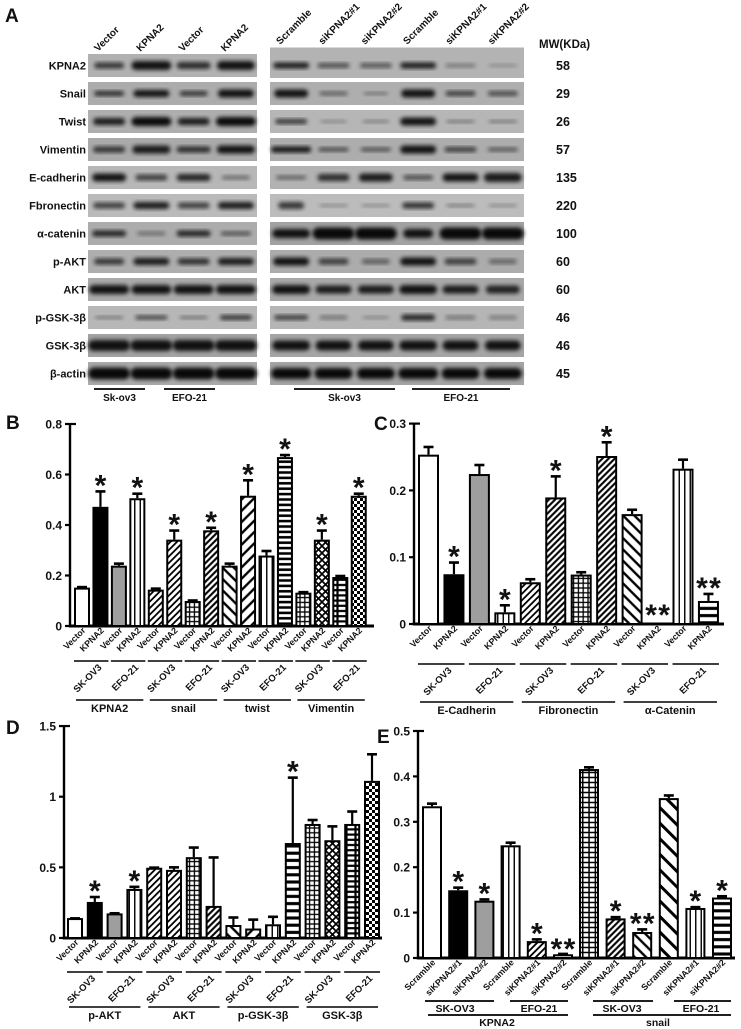 This screenshot has height=1029, width=741. I want to click on svg-text: α-Catenin, so click(670, 711).